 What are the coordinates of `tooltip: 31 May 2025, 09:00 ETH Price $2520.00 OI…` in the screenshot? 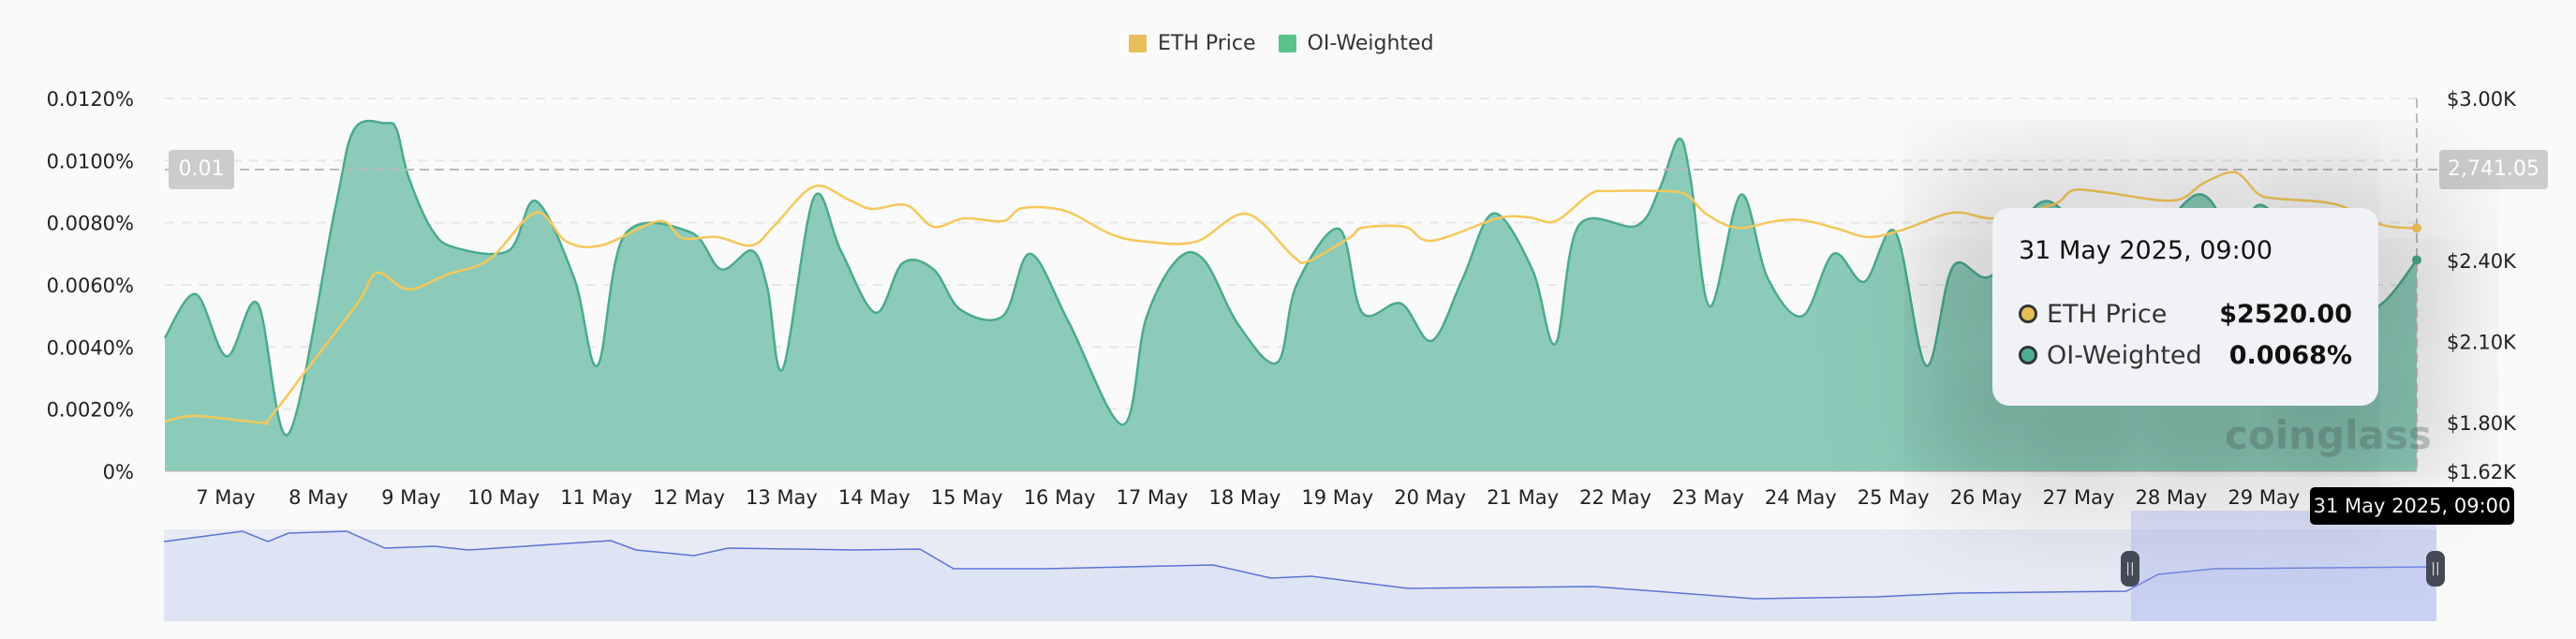 It's located at (2185, 307).